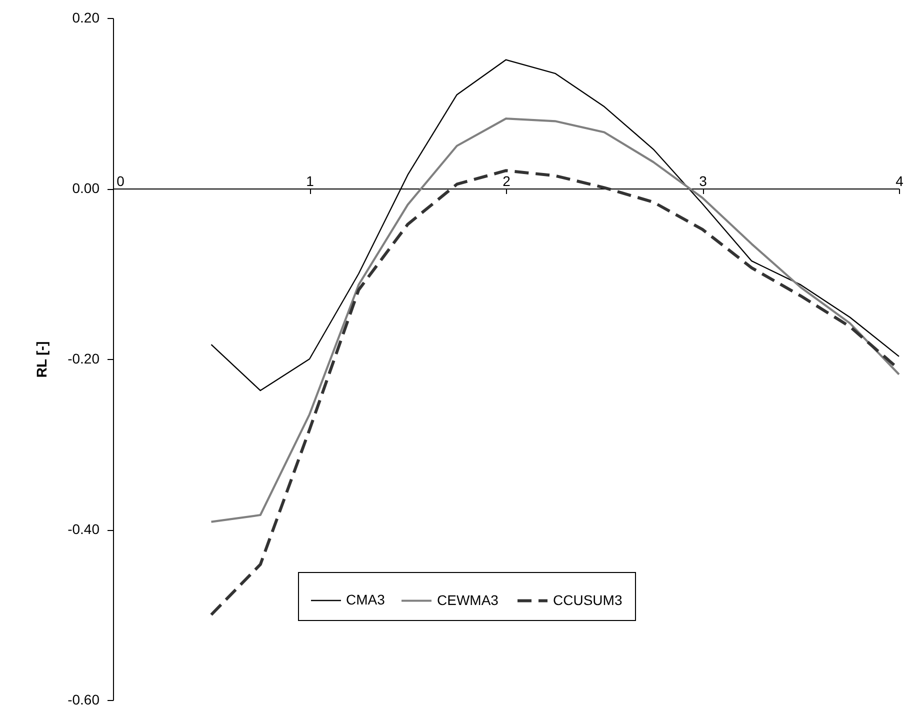  What do you see at coordinates (703, 181) in the screenshot?
I see `x-tick-label: 3` at bounding box center [703, 181].